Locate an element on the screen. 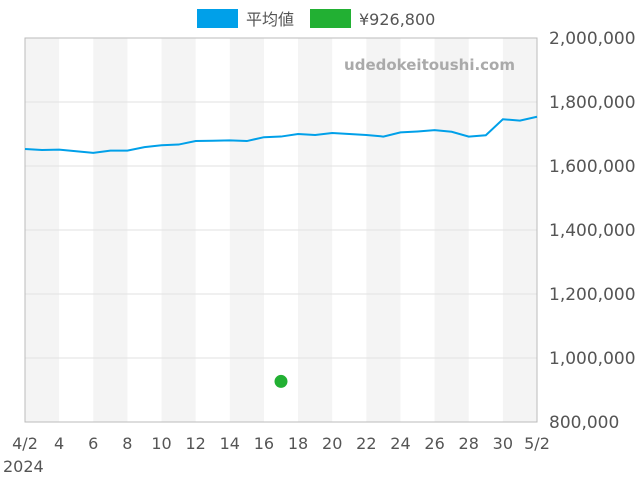 The image size is (640, 480). x-tick-label: 14 is located at coordinates (230, 443).